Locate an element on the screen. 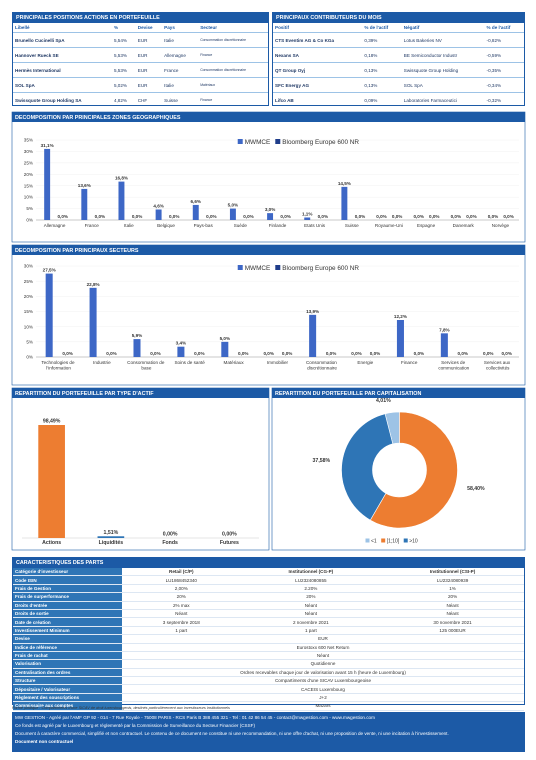  cell: Italie is located at coordinates (180, 85).